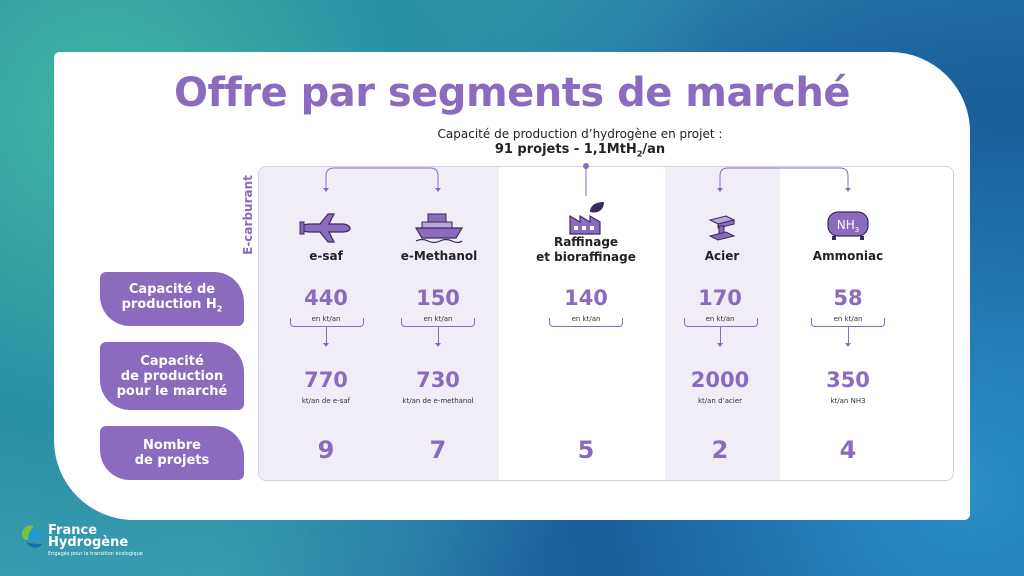  What do you see at coordinates (438, 298) in the screenshot?
I see `h2-value: 150` at bounding box center [438, 298].